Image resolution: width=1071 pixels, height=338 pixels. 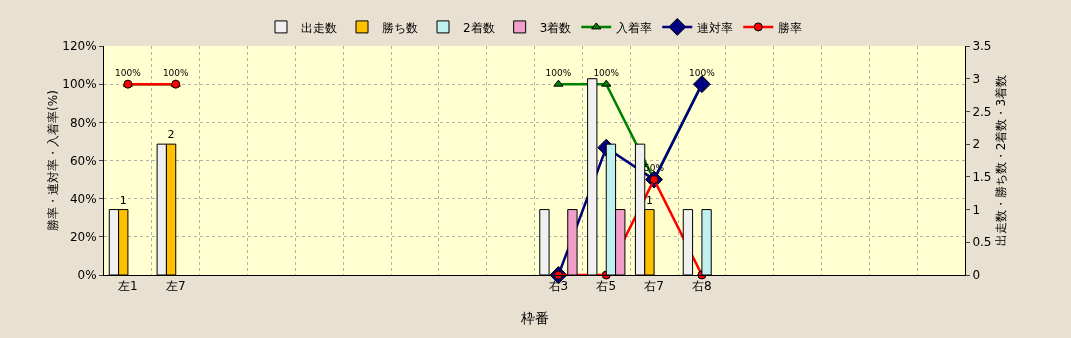 What do you see at coordinates (175, 286) in the screenshot?
I see `x-tick-label: 左7` at bounding box center [175, 286].